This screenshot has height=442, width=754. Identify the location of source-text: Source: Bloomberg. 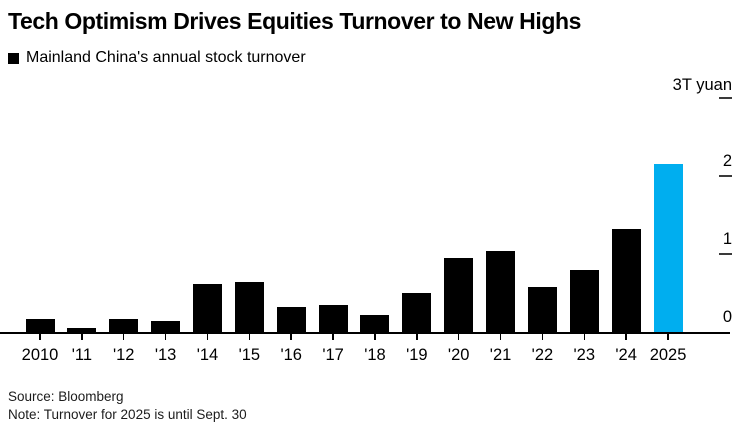
(66, 396).